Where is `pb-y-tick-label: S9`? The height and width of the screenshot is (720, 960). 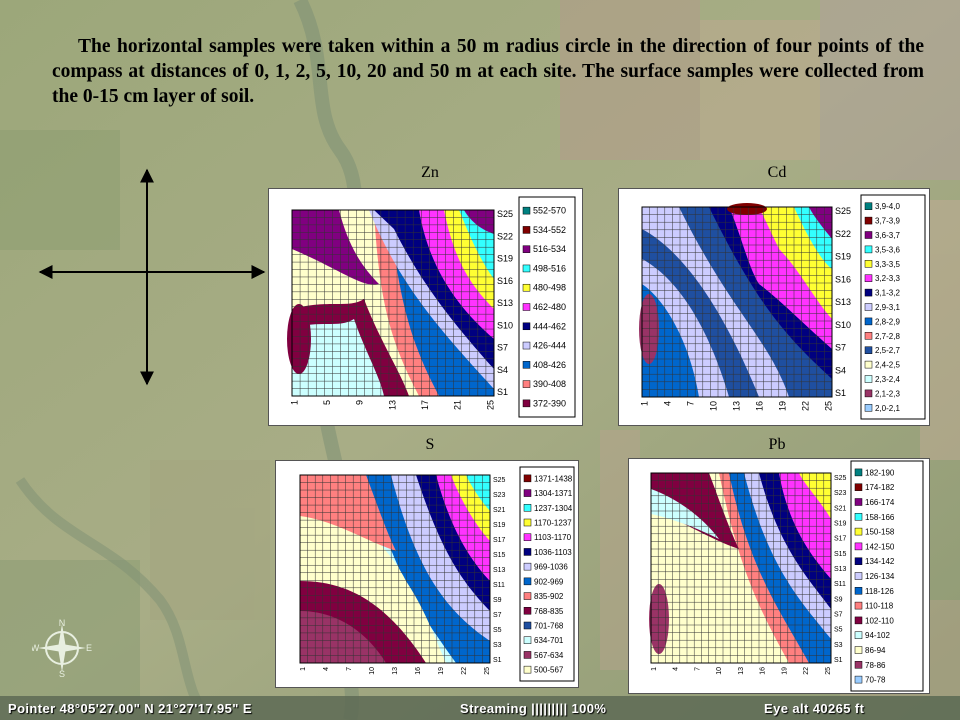 pb-y-tick-label: S9 is located at coordinates (838, 599).